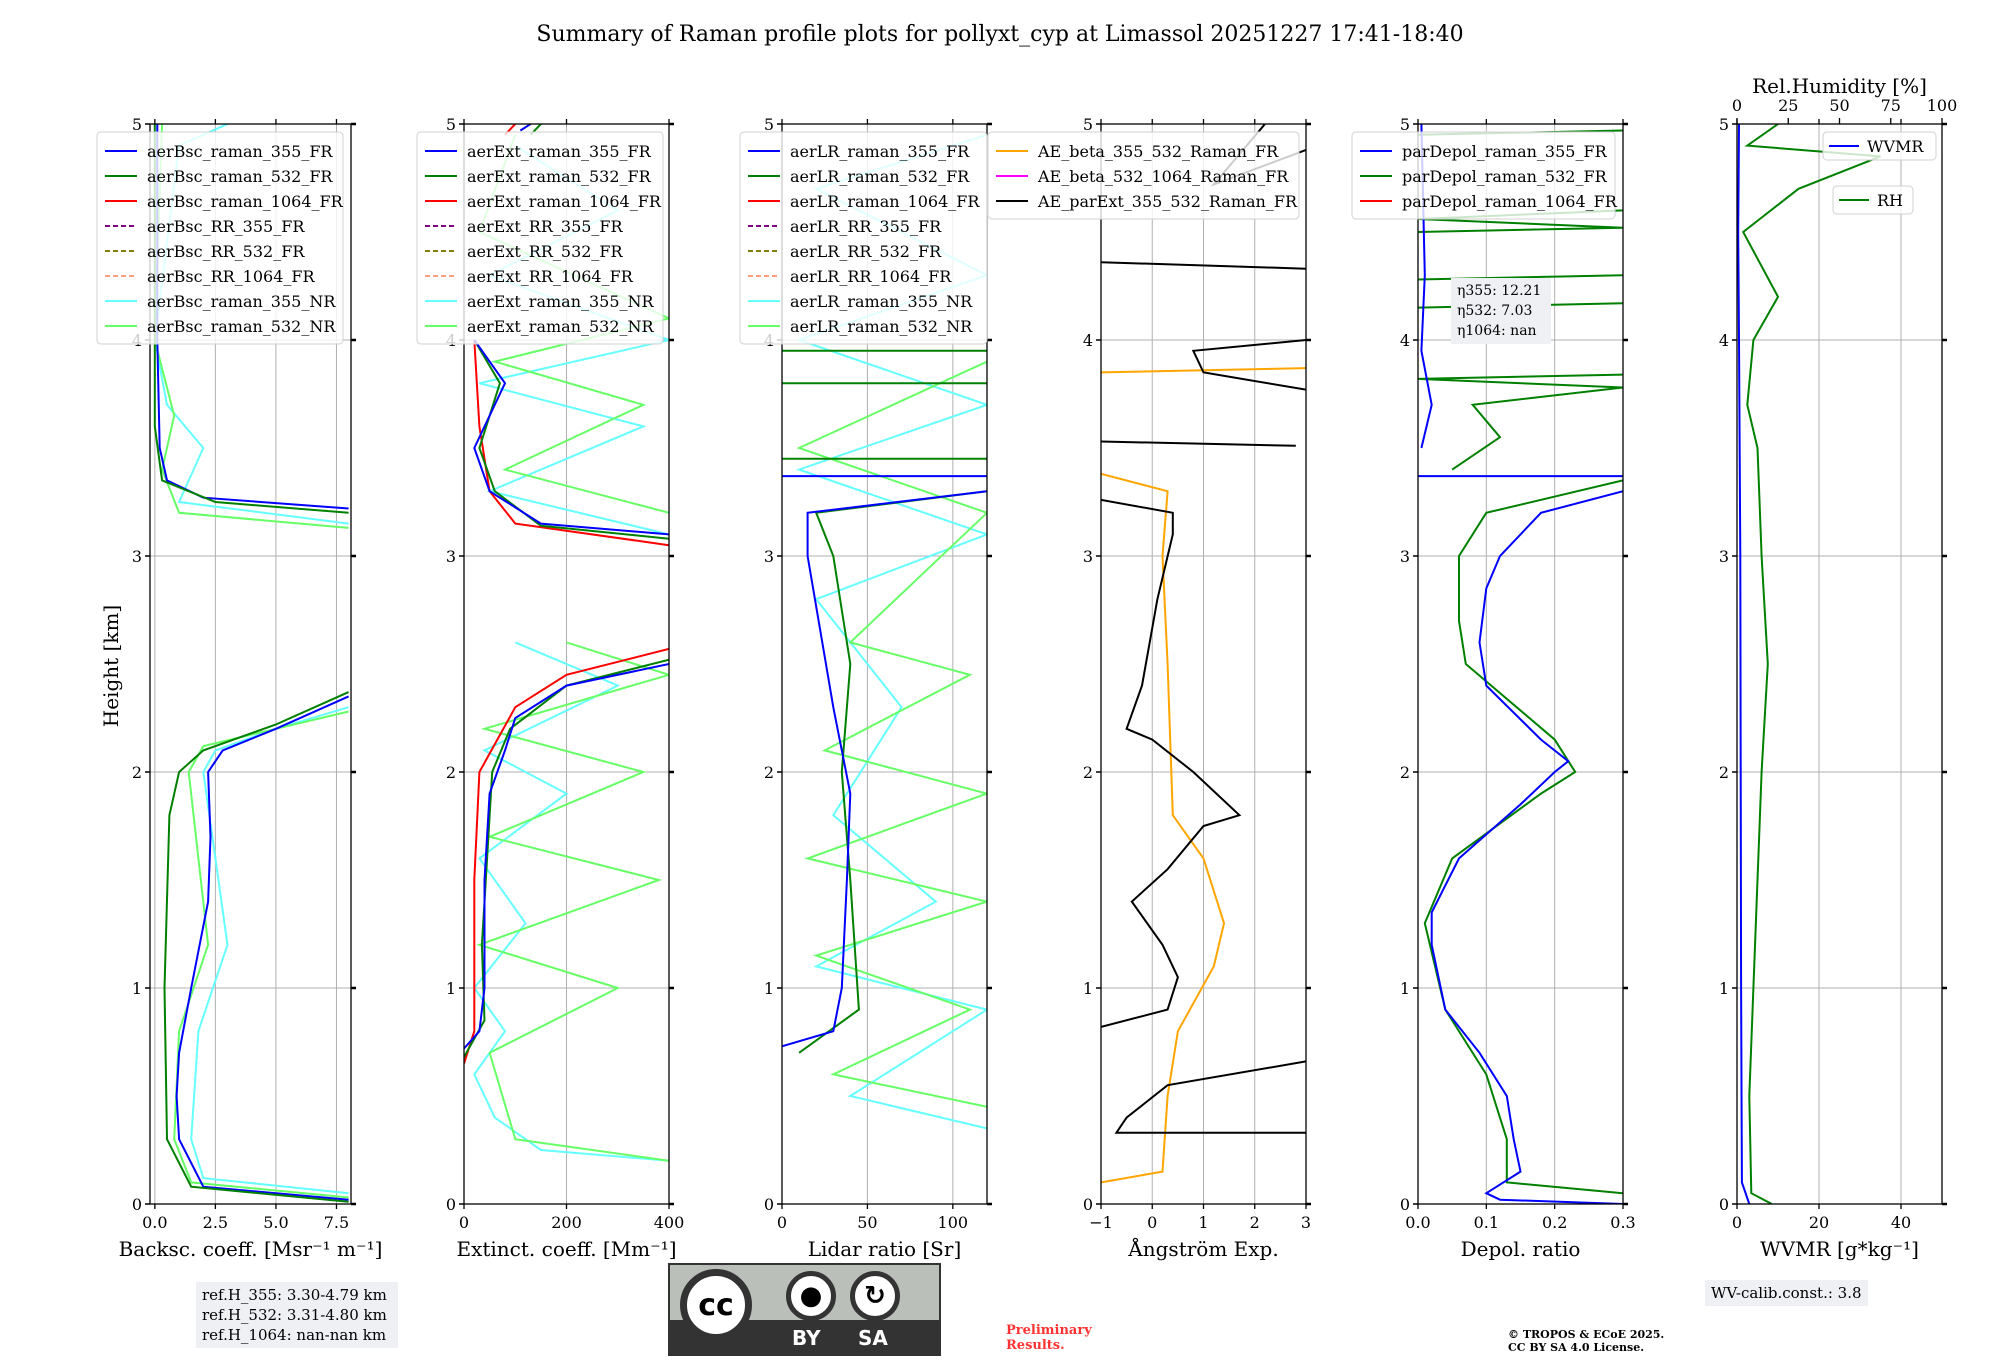  What do you see at coordinates (1163, 176) in the screenshot?
I see `legend-label: AE_beta_532_1064_Raman_FR` at bounding box center [1163, 176].